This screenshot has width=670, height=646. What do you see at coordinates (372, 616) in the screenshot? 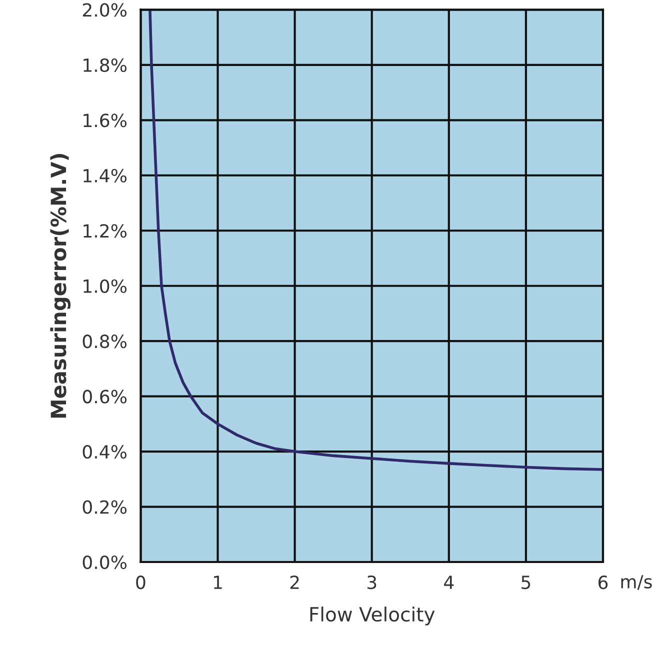
I see `x-axis-title: Flow Velocity` at bounding box center [372, 616].